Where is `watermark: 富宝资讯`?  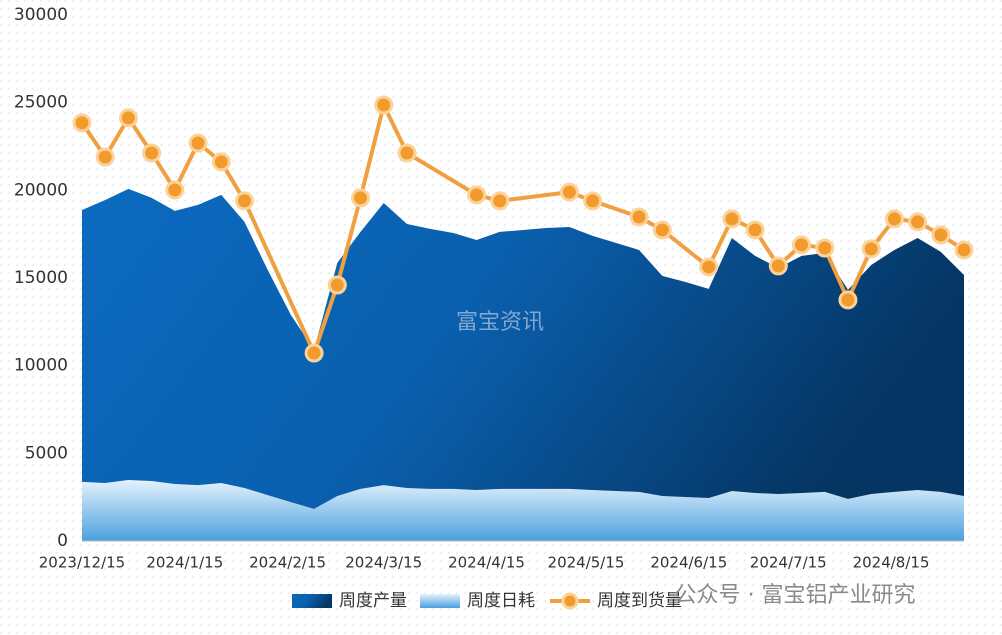 watermark: 富宝资讯 is located at coordinates (500, 322).